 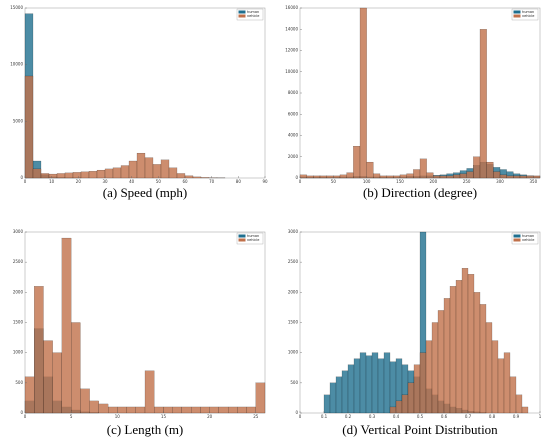 I want to click on y-tick-label: 2500, so click(x=293, y=261).